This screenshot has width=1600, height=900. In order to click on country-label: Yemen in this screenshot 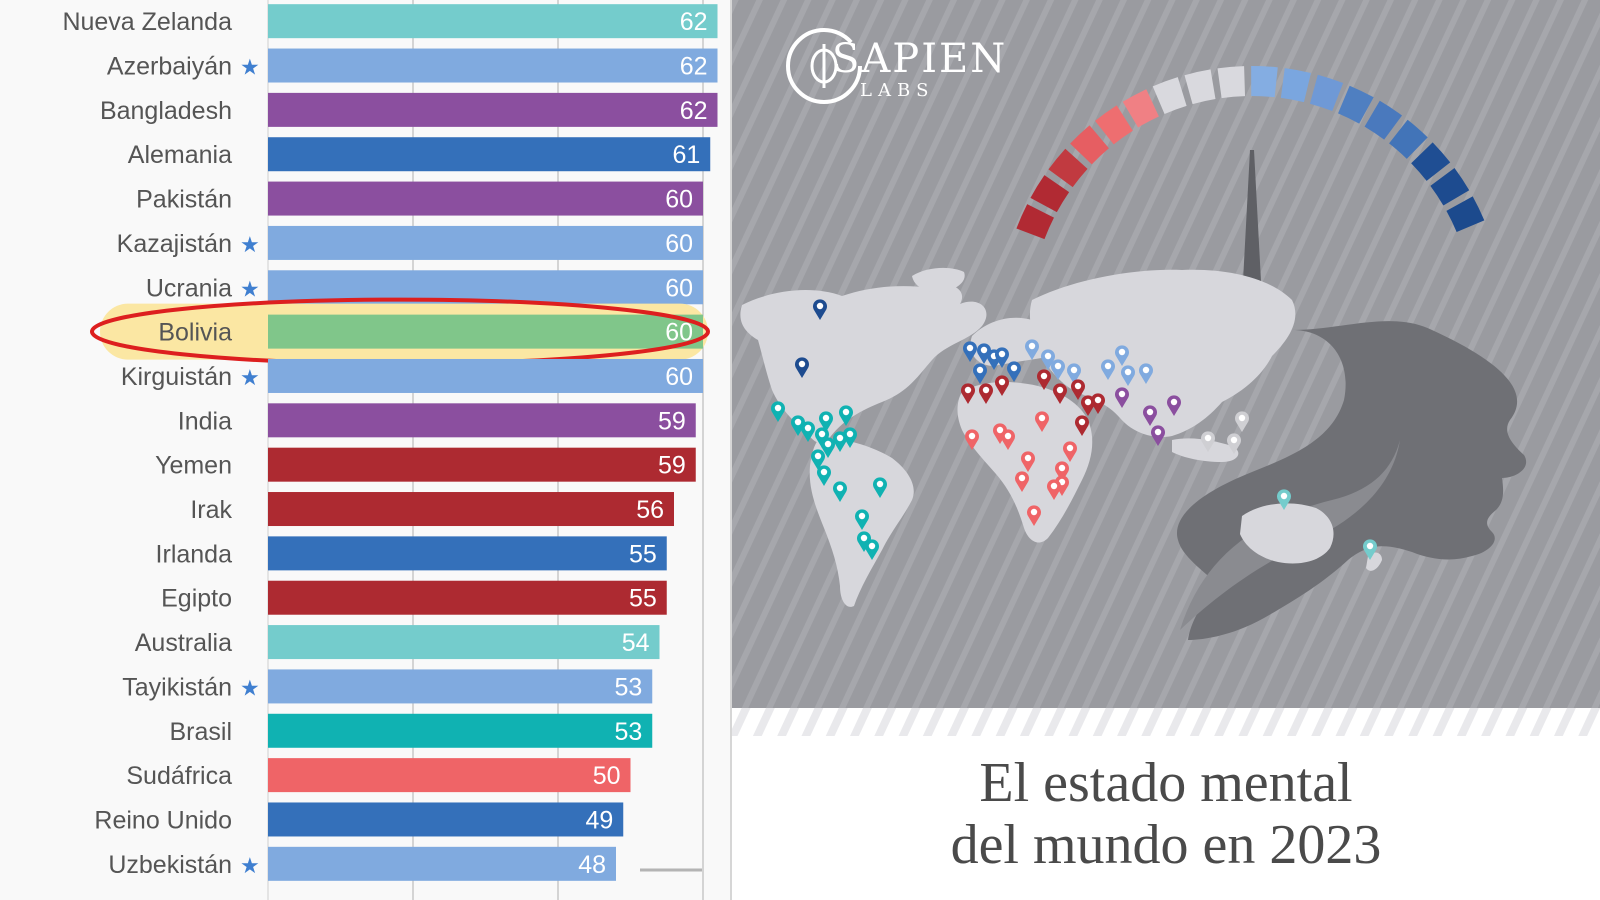, I will do `click(193, 466)`.